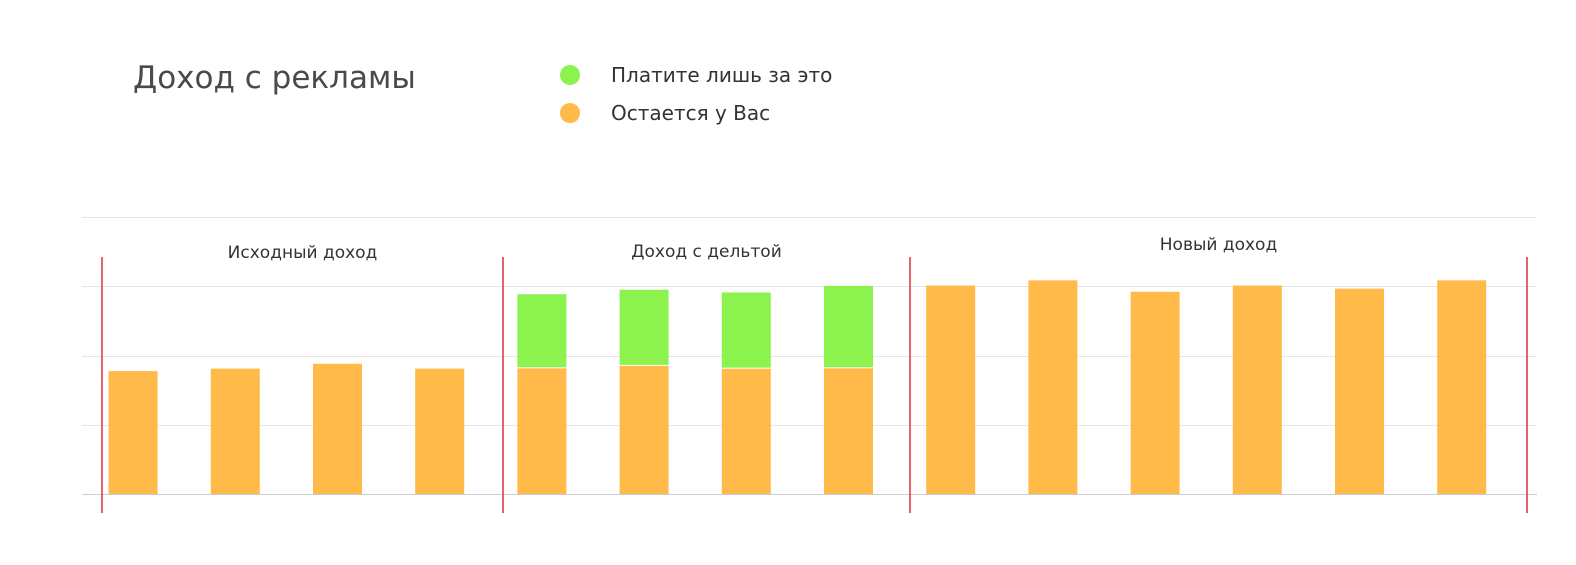  Describe the element at coordinates (570, 113) in the screenshot. I see `legend-swatch-keep` at that location.